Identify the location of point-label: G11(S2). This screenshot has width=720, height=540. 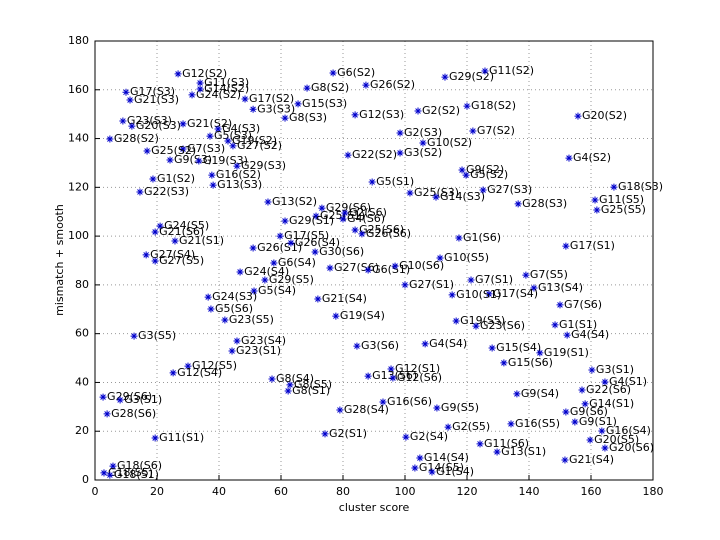
(511, 70).